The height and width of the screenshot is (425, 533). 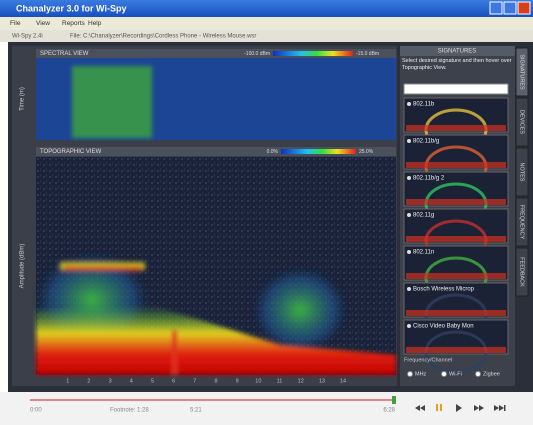 I want to click on signature-name: 802.11n, so click(x=423, y=253).